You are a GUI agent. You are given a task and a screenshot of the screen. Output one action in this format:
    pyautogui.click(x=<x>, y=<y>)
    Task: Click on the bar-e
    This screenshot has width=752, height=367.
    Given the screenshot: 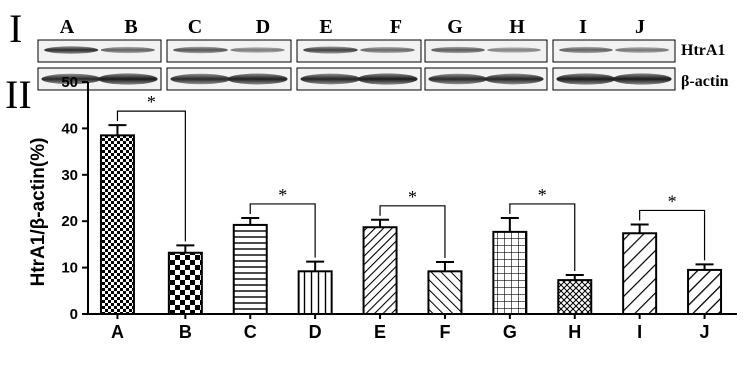 What is the action you would take?
    pyautogui.click(x=380, y=270)
    